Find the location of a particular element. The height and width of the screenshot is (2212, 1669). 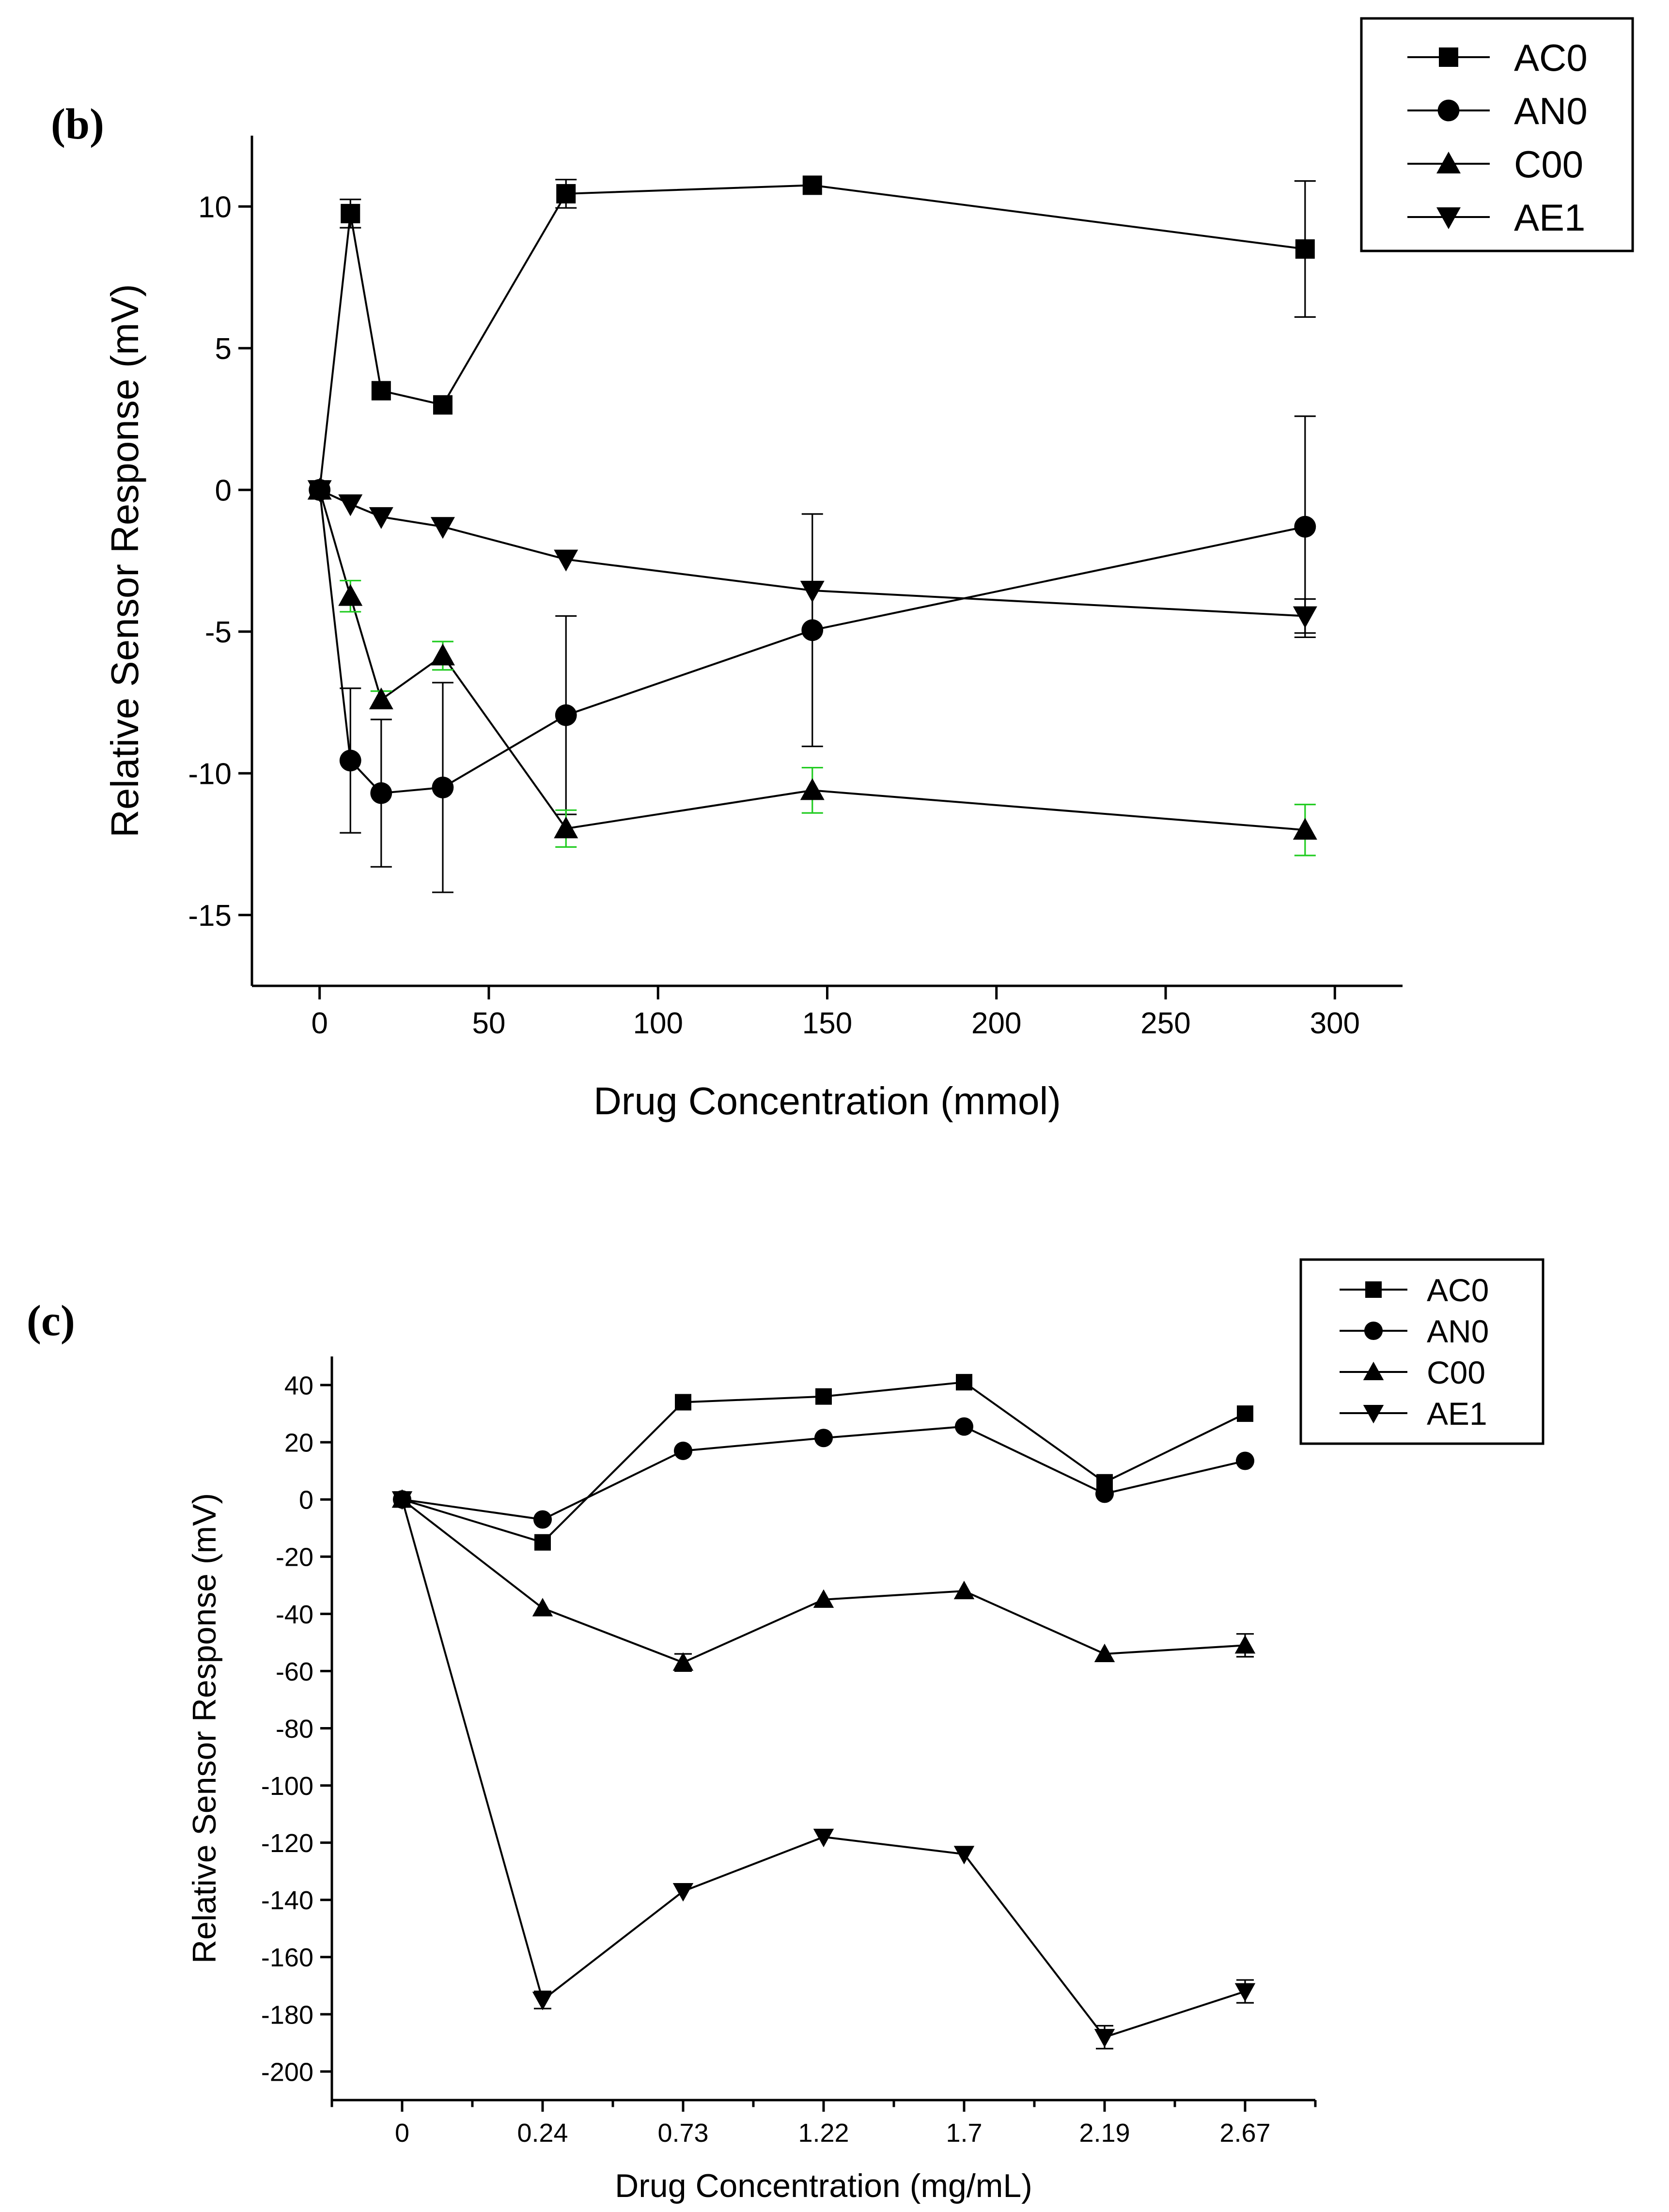

c-legend-label-ae1: AE1 is located at coordinates (1457, 1414).